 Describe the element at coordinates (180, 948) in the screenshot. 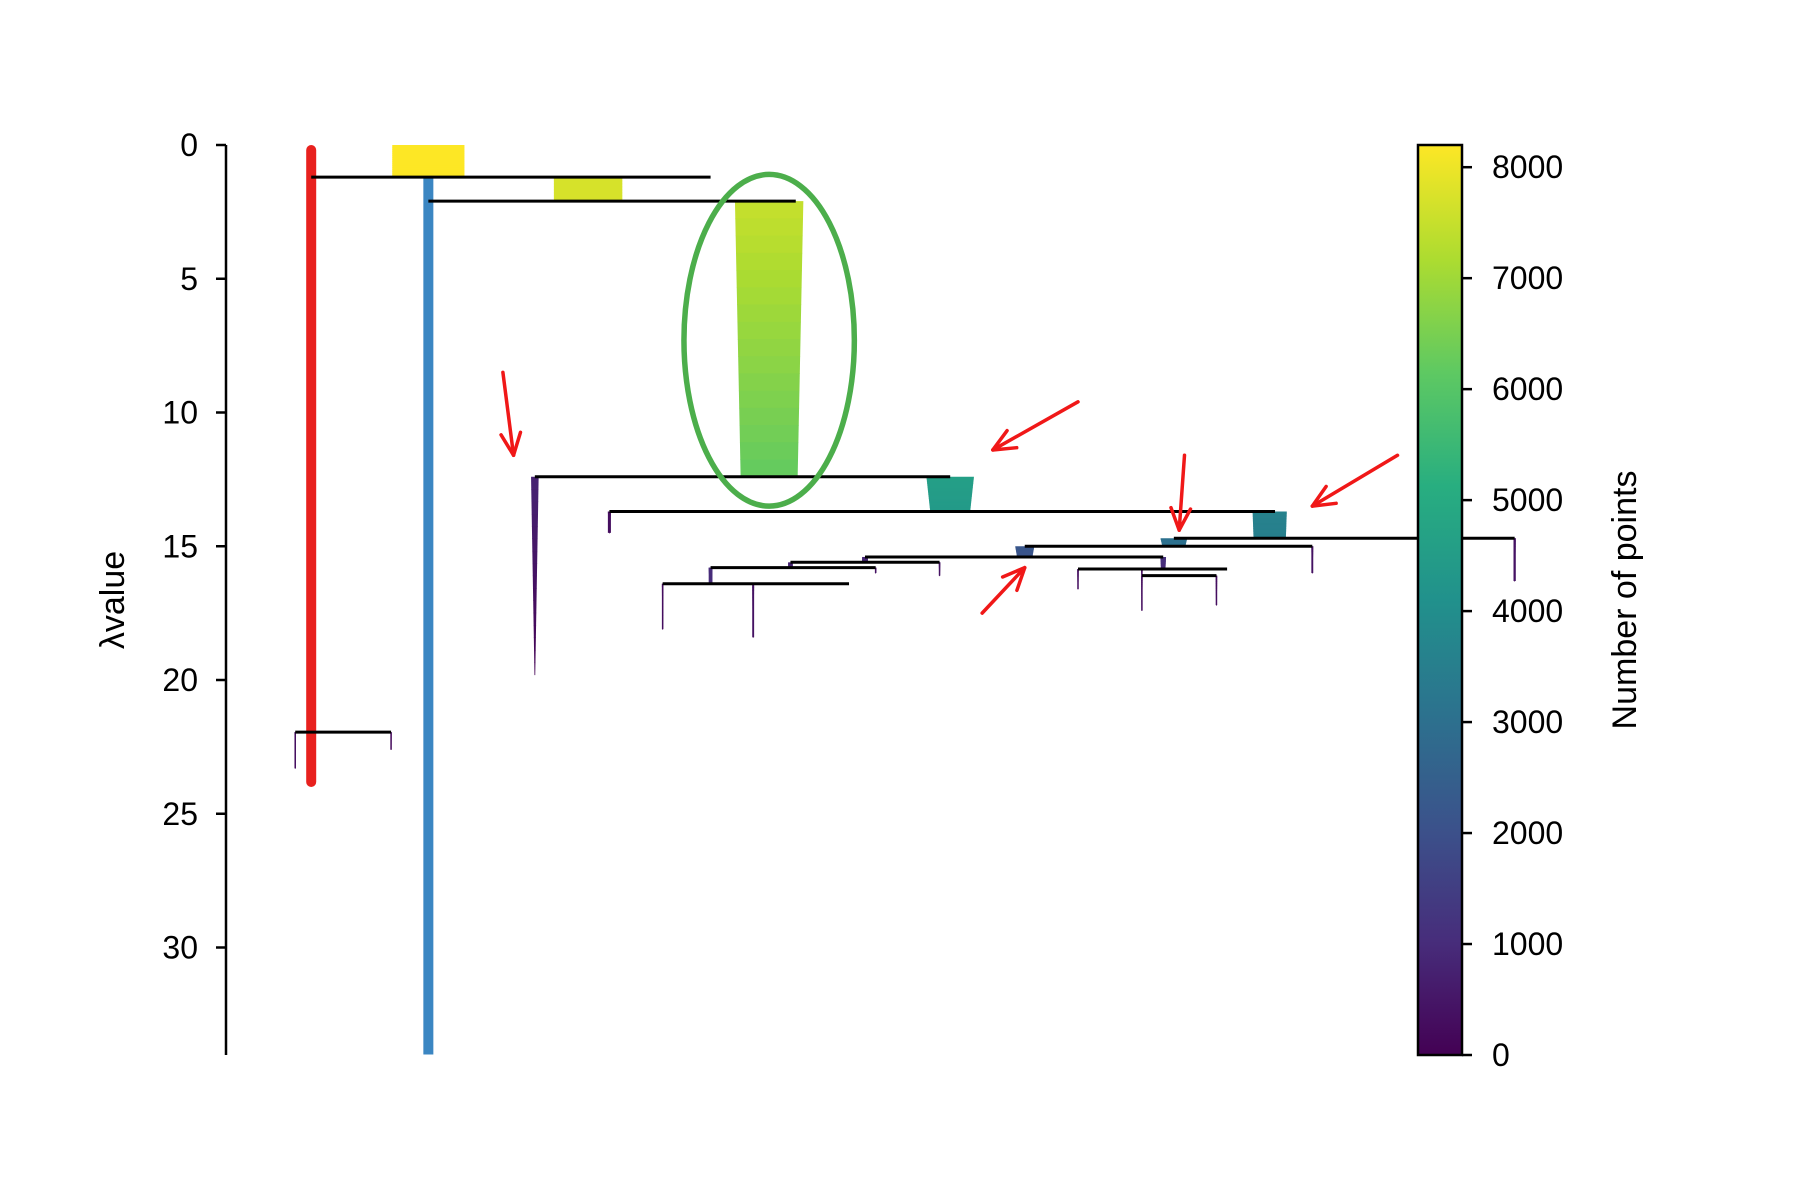

I see `y-tick-label: 30` at that location.